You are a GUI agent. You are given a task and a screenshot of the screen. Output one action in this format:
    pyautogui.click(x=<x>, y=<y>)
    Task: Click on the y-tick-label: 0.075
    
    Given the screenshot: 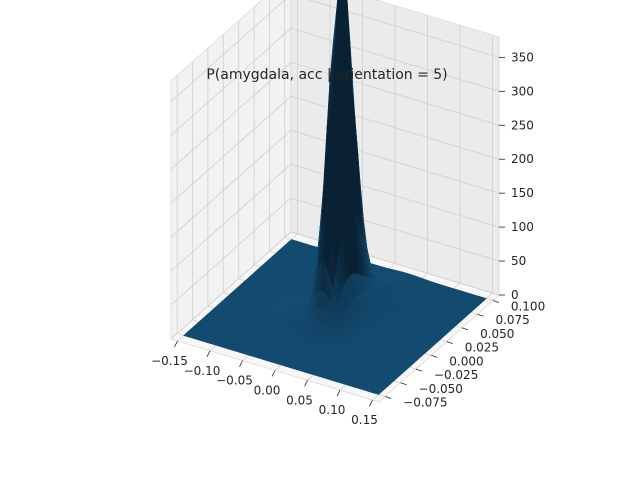 What is the action you would take?
    pyautogui.click(x=512, y=320)
    